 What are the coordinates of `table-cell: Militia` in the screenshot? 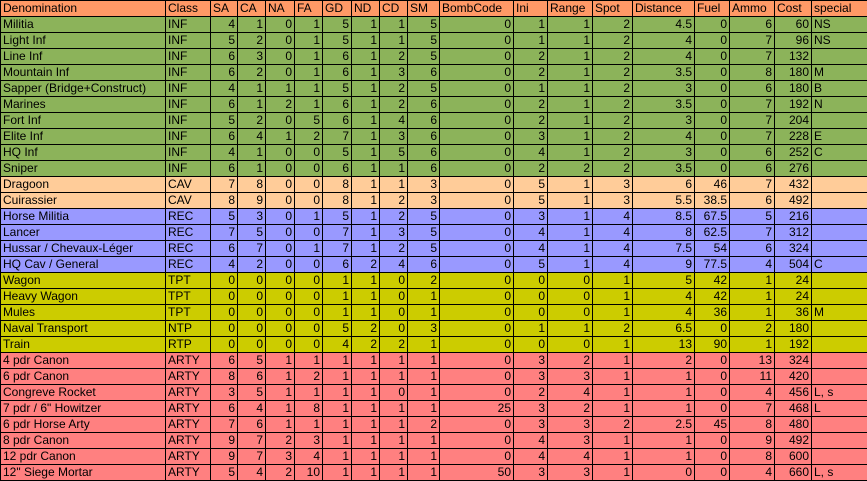 It's located at (83, 24).